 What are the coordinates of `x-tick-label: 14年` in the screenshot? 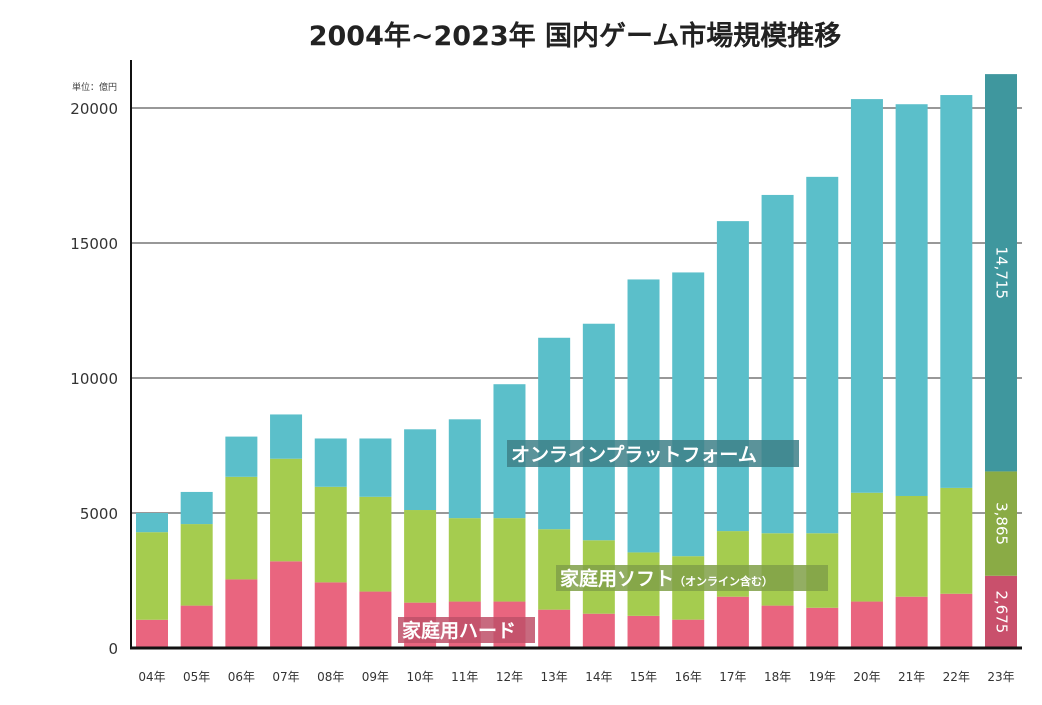 It's located at (598, 677).